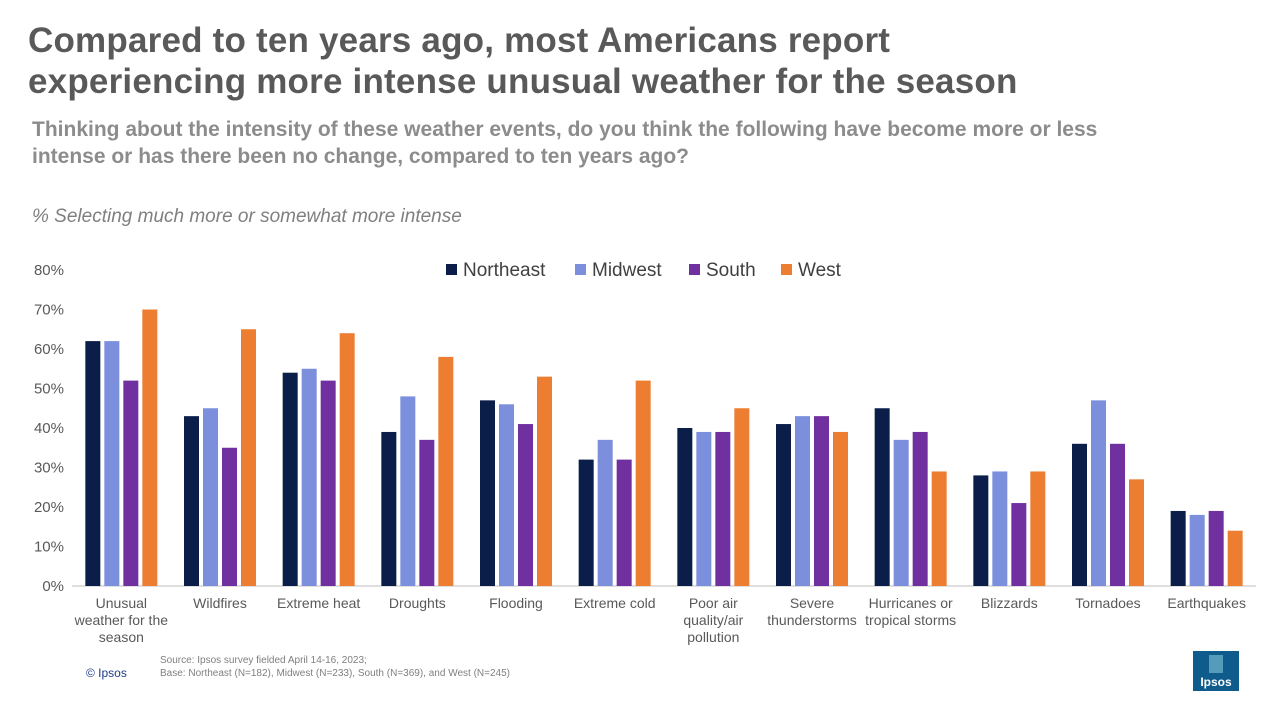 This screenshot has height=720, width=1280. I want to click on legend-label-west: West, so click(820, 270).